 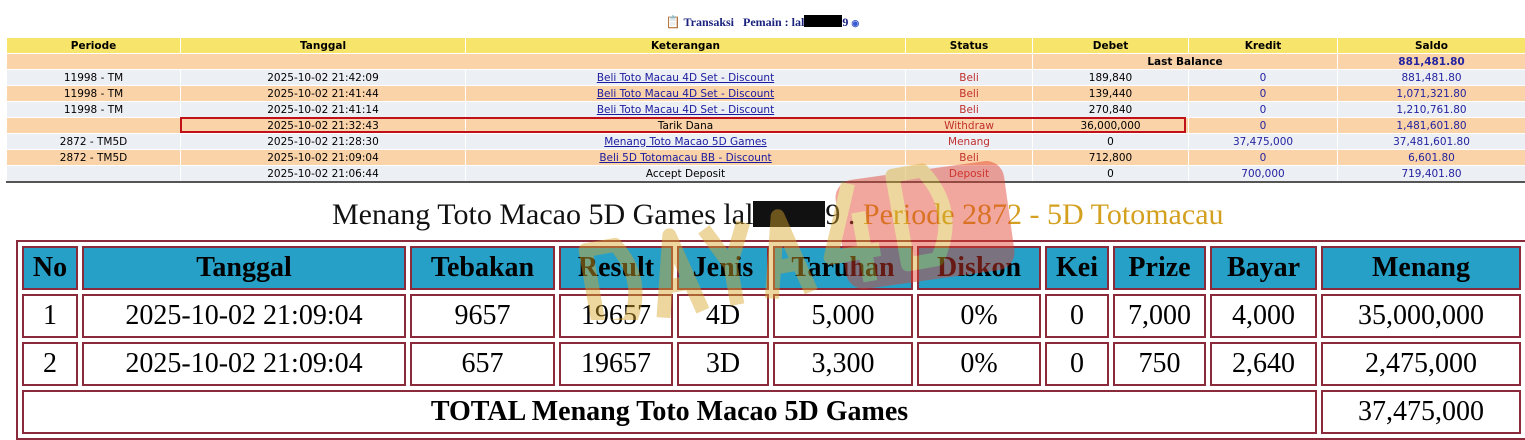 What do you see at coordinates (1431, 78) in the screenshot?
I see `saldo: 881,481.80` at bounding box center [1431, 78].